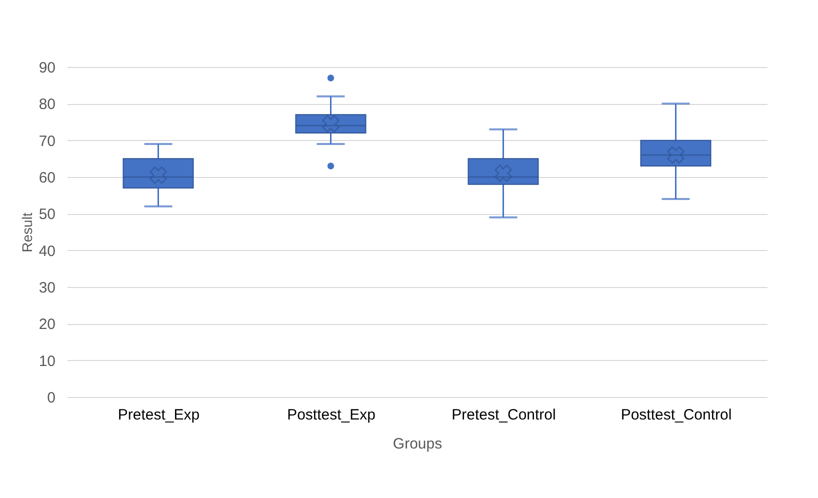 The image size is (818, 498). I want to click on y-tick-label: 50, so click(47, 215).